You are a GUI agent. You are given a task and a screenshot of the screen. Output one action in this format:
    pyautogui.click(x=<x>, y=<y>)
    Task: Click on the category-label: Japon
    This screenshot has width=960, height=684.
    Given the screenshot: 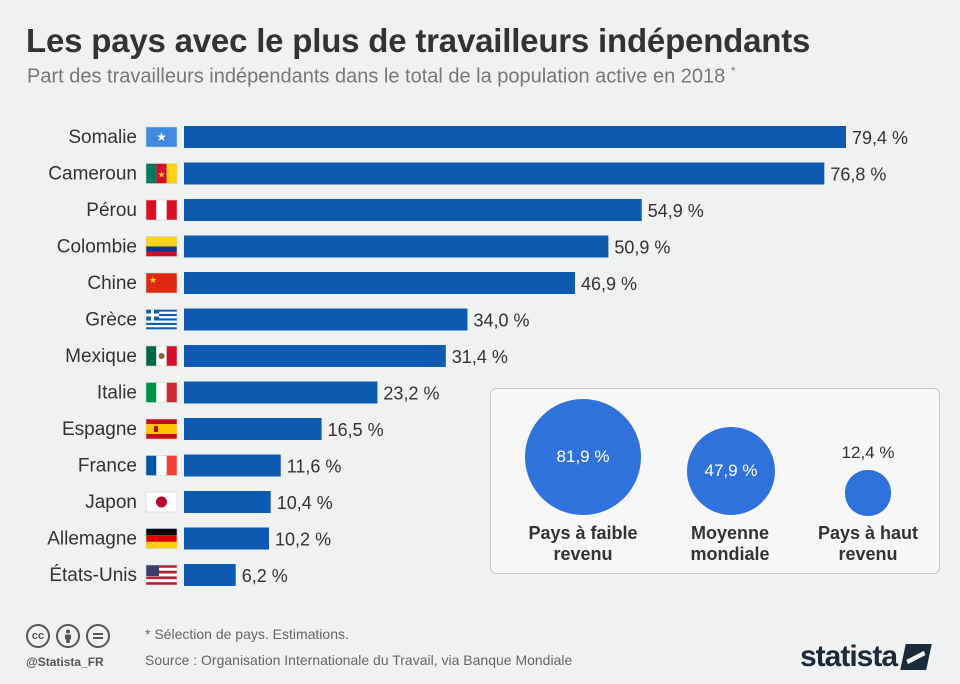 What is the action you would take?
    pyautogui.click(x=111, y=502)
    